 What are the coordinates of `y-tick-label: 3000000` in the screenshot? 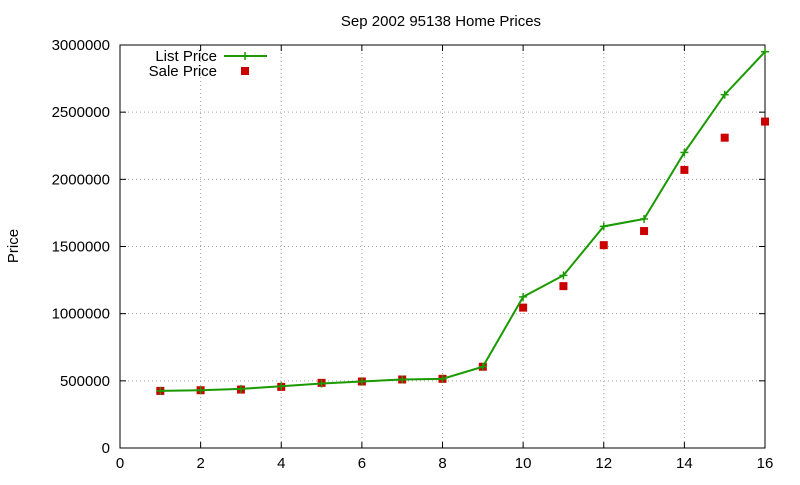 It's located at (81, 45).